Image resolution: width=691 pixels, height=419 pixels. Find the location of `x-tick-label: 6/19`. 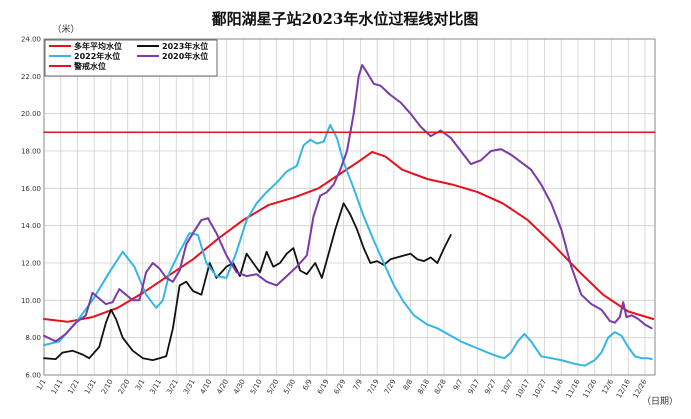

x-tick-label: 6/19 is located at coordinates (323, 387).